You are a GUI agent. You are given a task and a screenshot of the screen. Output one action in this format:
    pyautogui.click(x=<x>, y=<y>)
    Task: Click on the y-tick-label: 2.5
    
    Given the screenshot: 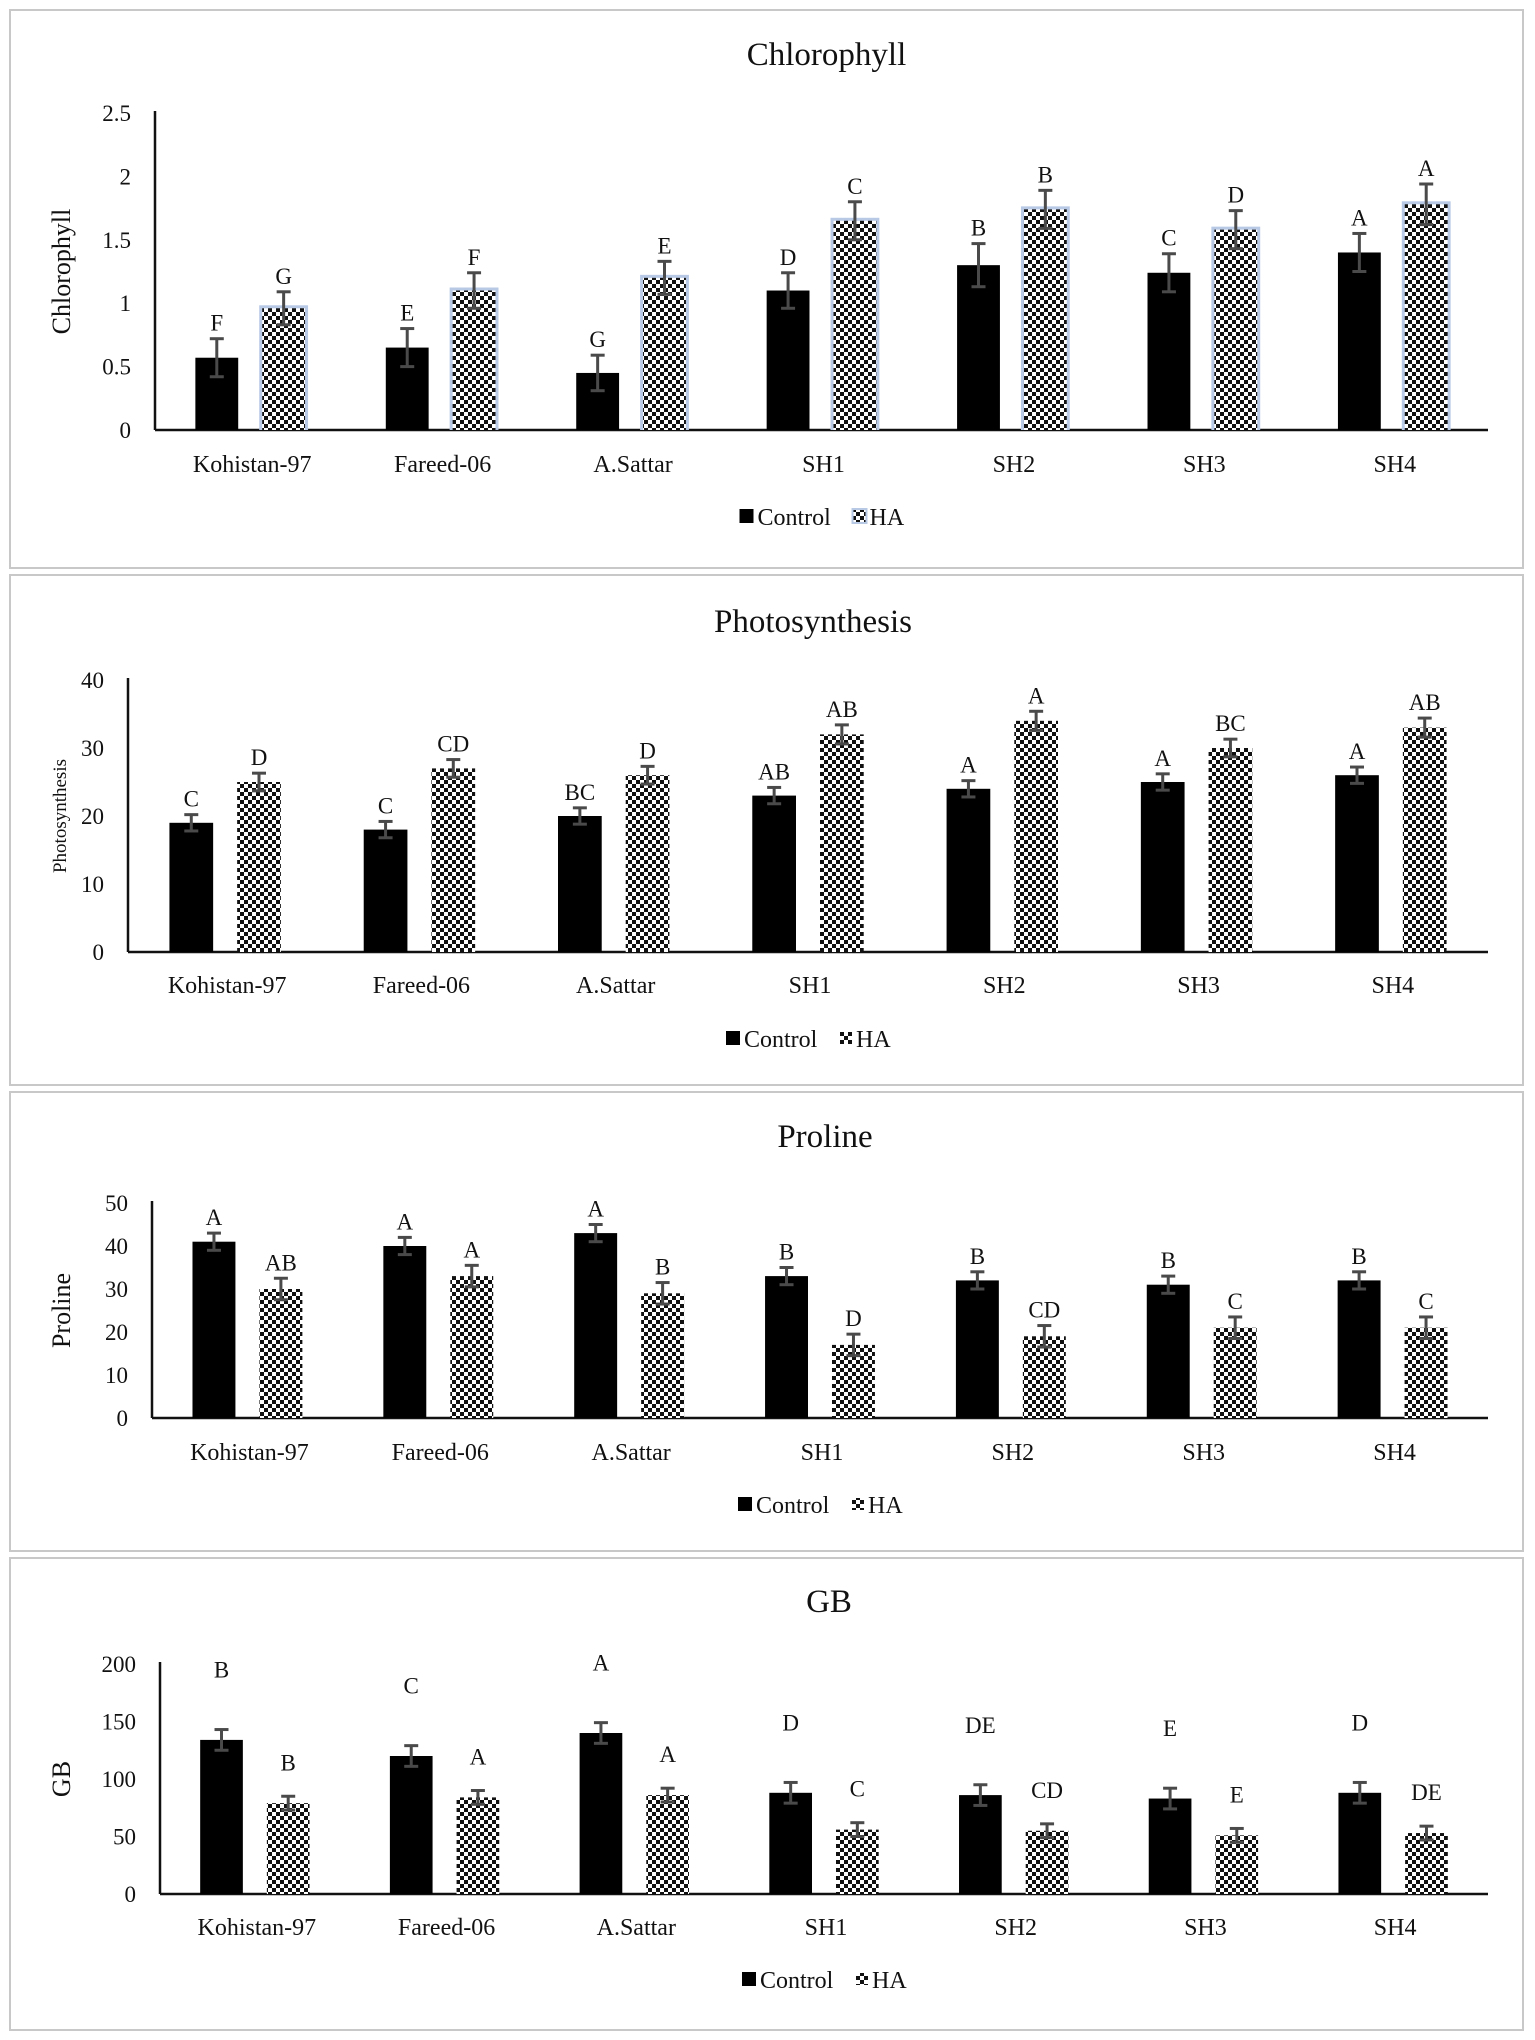 What is the action you would take?
    pyautogui.click(x=116, y=113)
    